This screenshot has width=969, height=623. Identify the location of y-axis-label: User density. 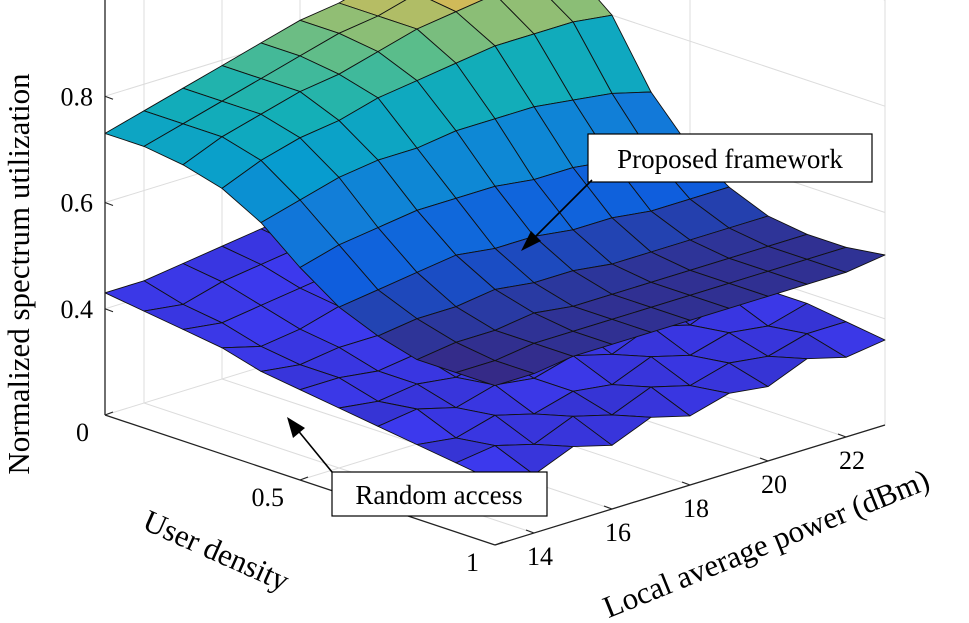
(216, 551).